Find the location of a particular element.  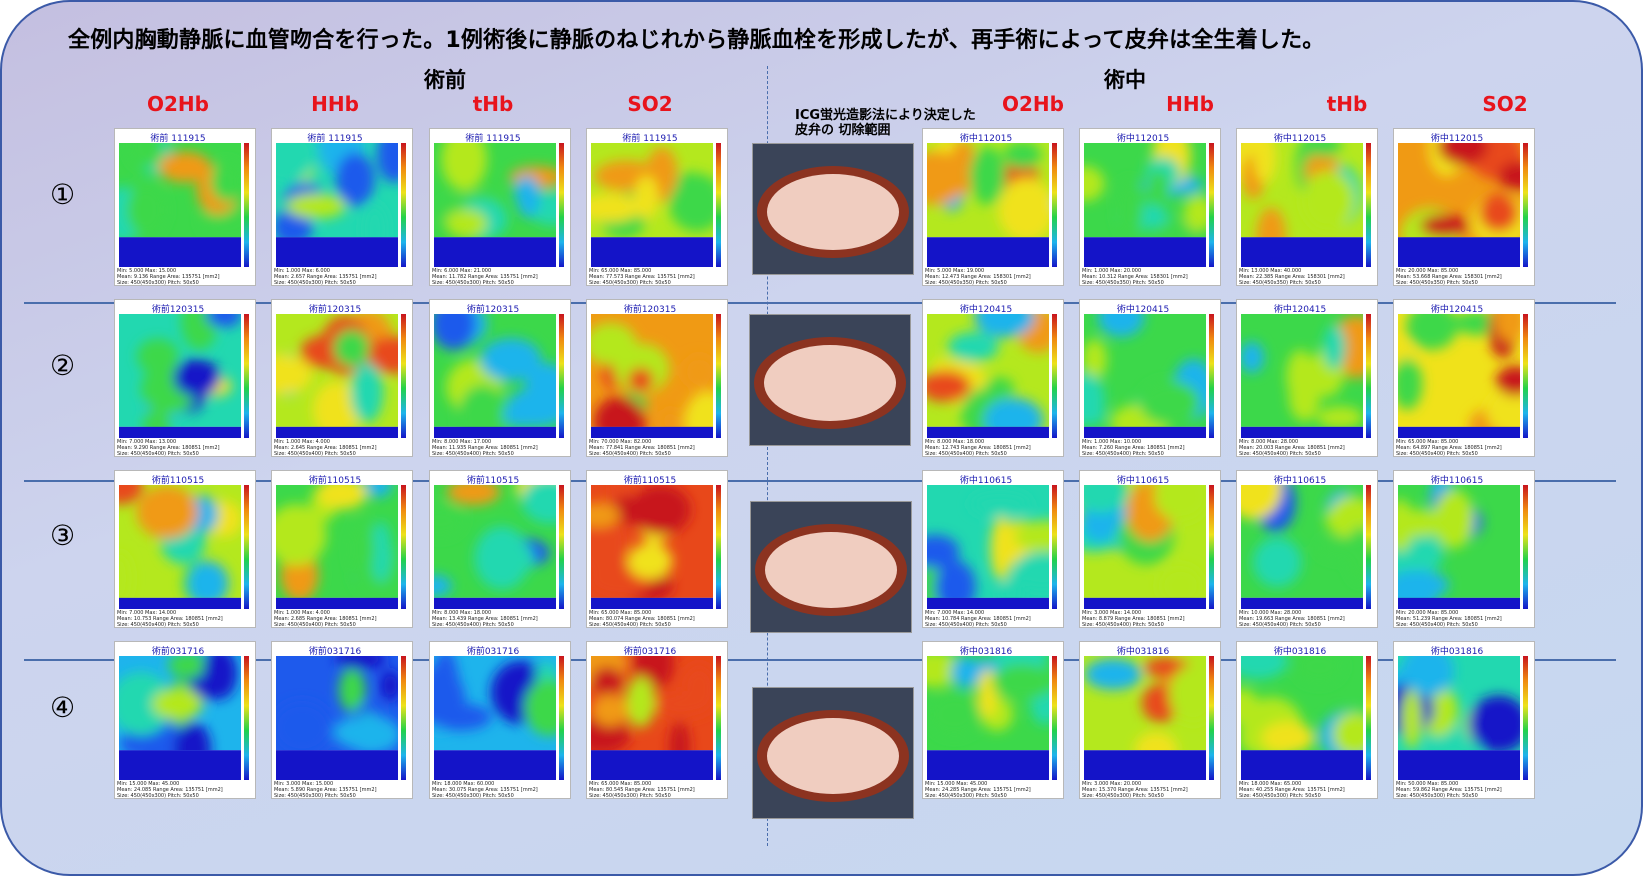

row-number: ① is located at coordinates (63, 194).